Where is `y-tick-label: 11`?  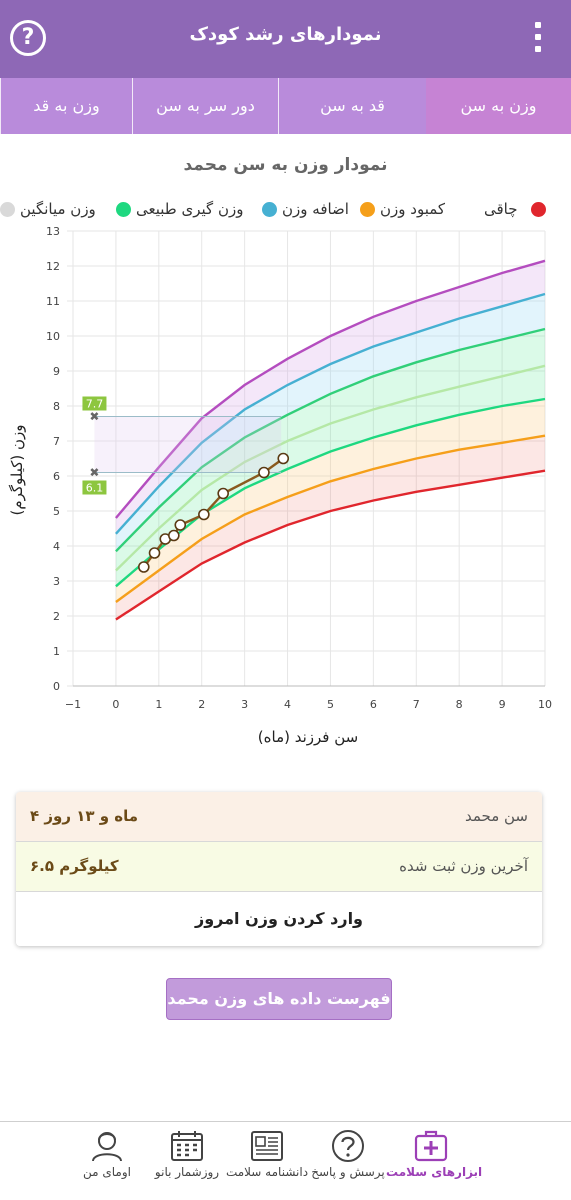
y-tick-label: 11 is located at coordinates (53, 301).